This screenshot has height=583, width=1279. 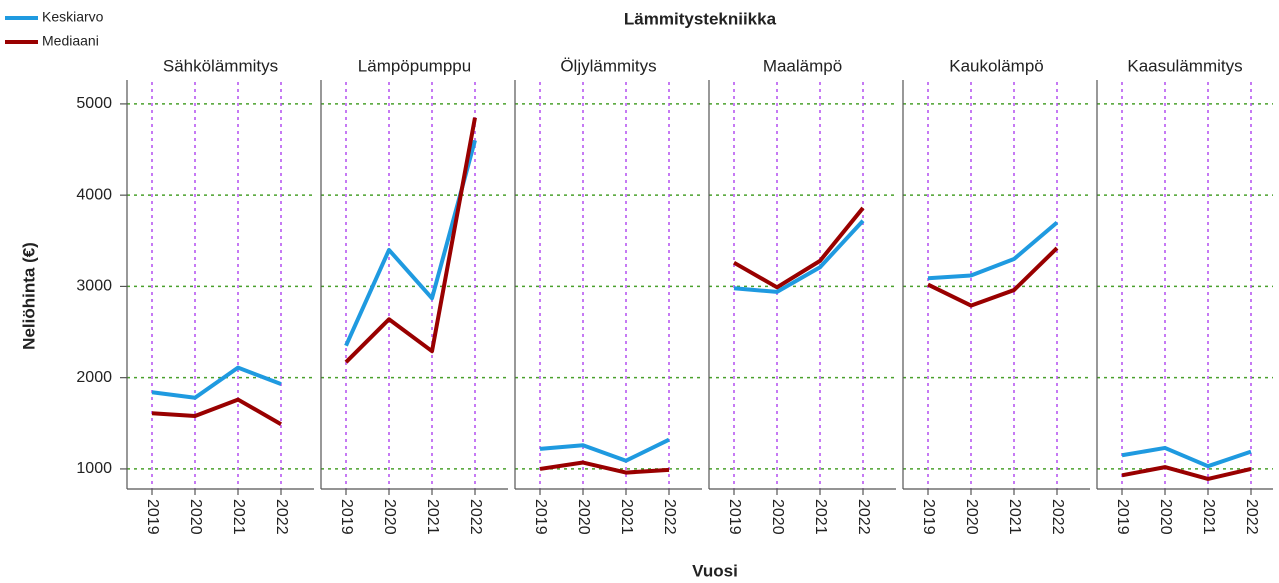 What do you see at coordinates (94, 468) in the screenshot?
I see `y-tick-label: 1000` at bounding box center [94, 468].